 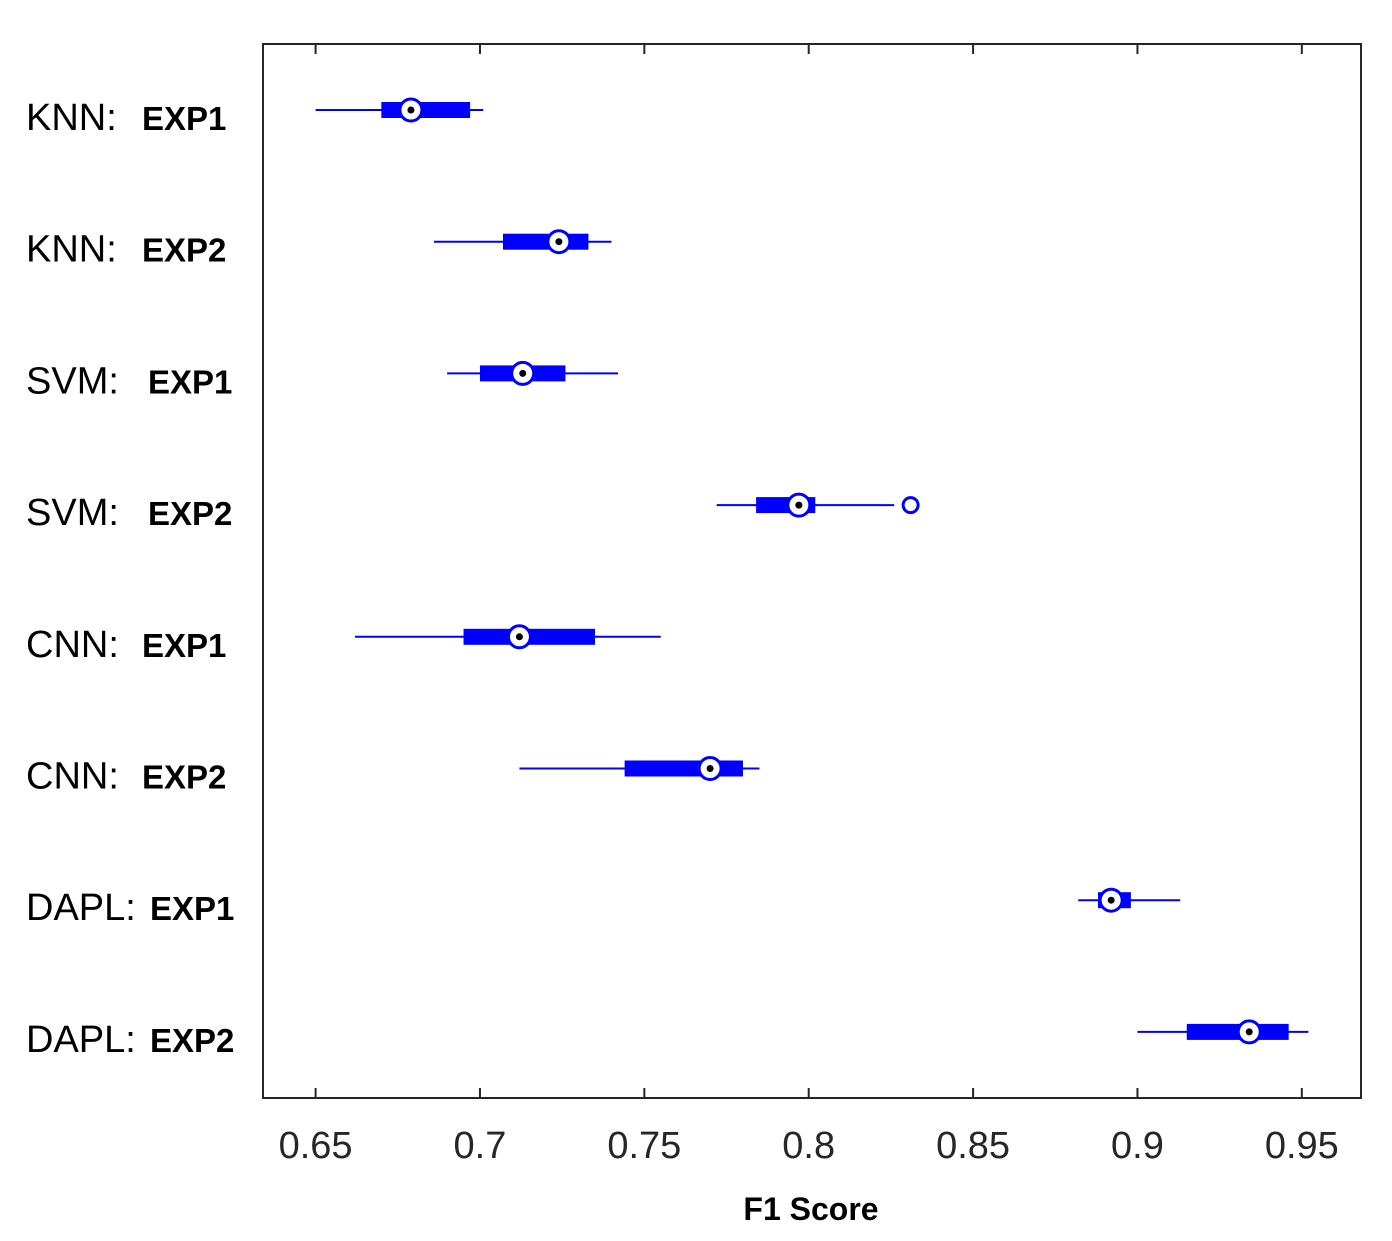 What do you see at coordinates (480, 1146) in the screenshot?
I see `x-tick-label: 0.7` at bounding box center [480, 1146].